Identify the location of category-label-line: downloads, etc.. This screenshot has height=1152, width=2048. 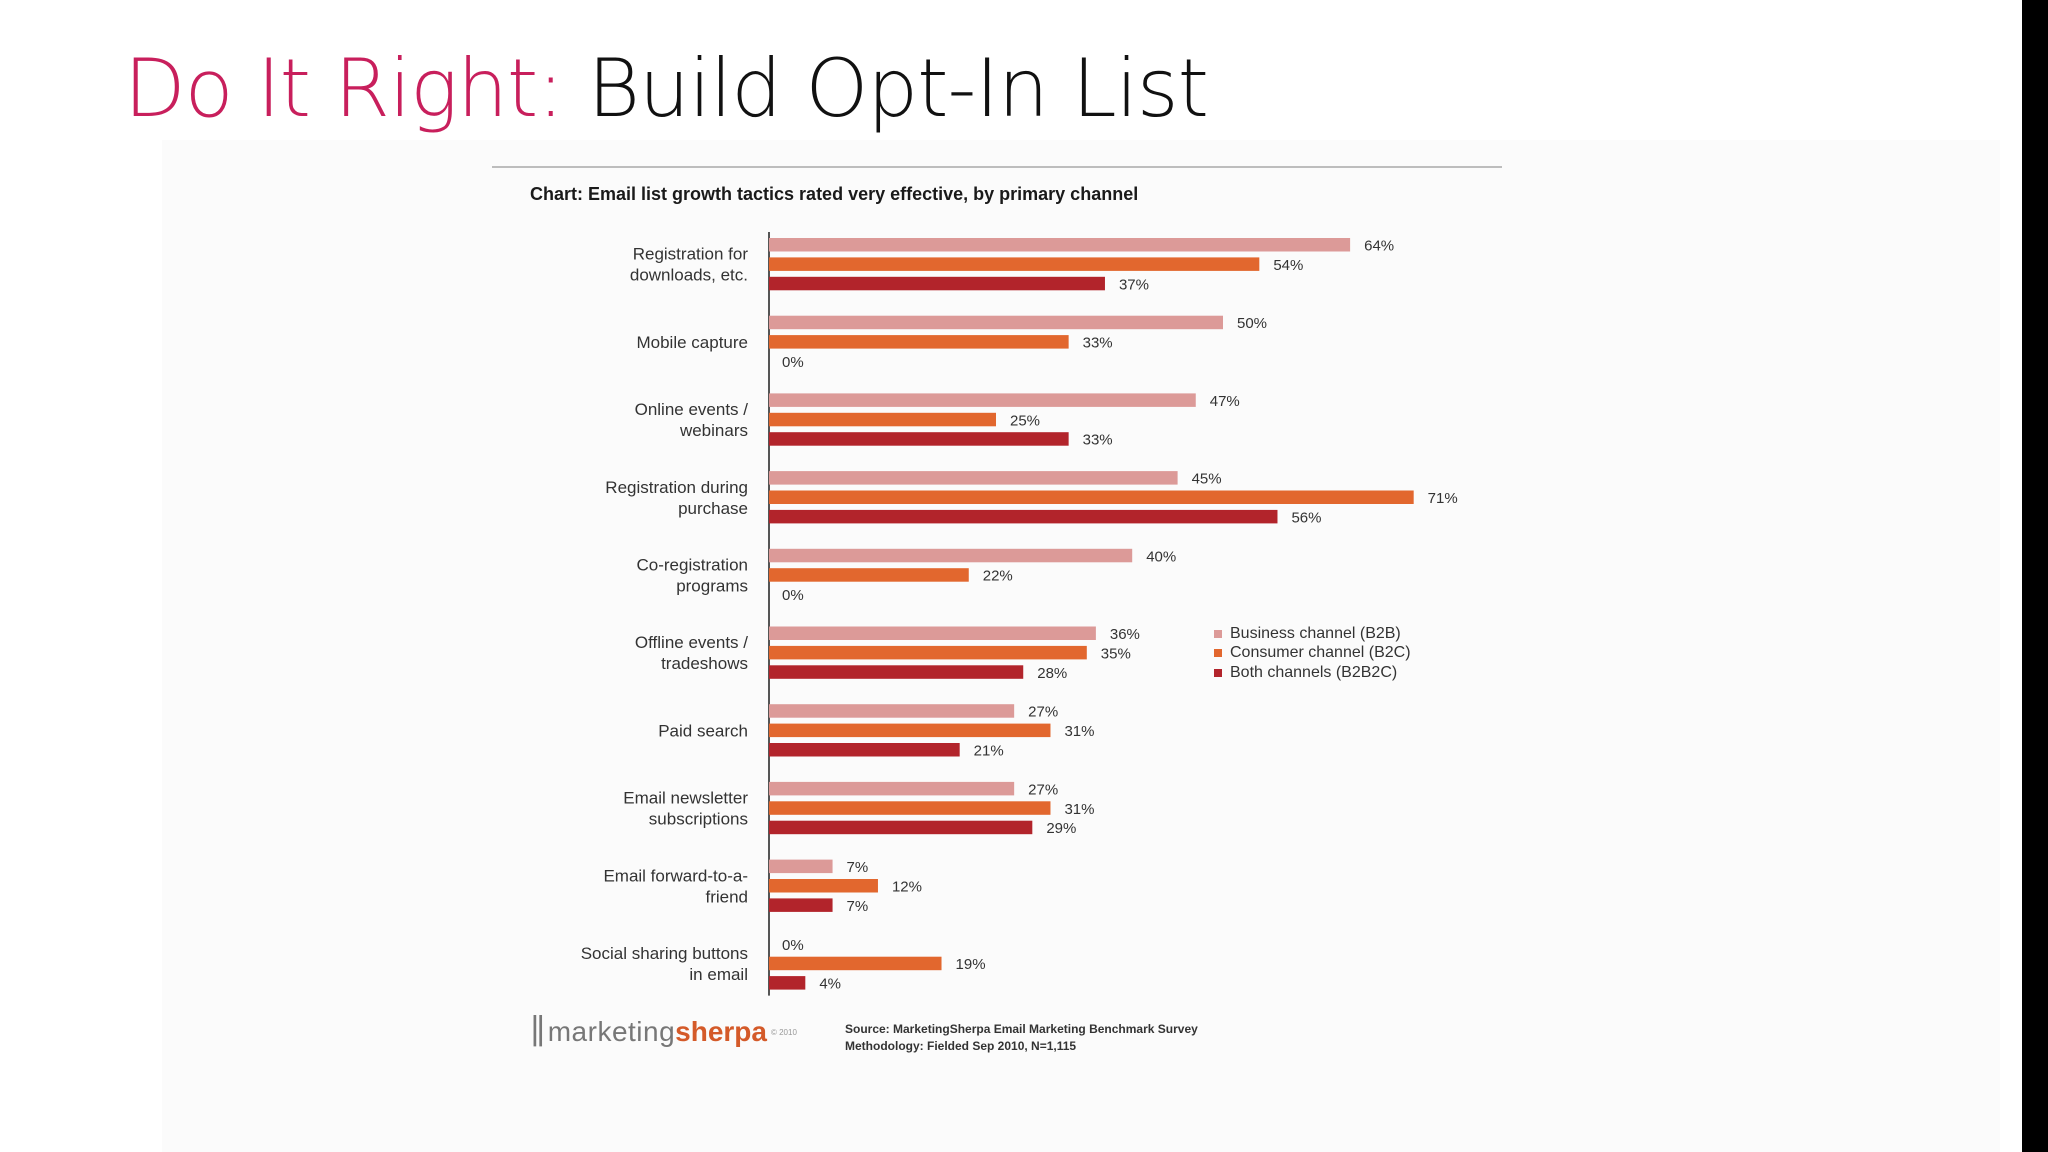
(689, 275).